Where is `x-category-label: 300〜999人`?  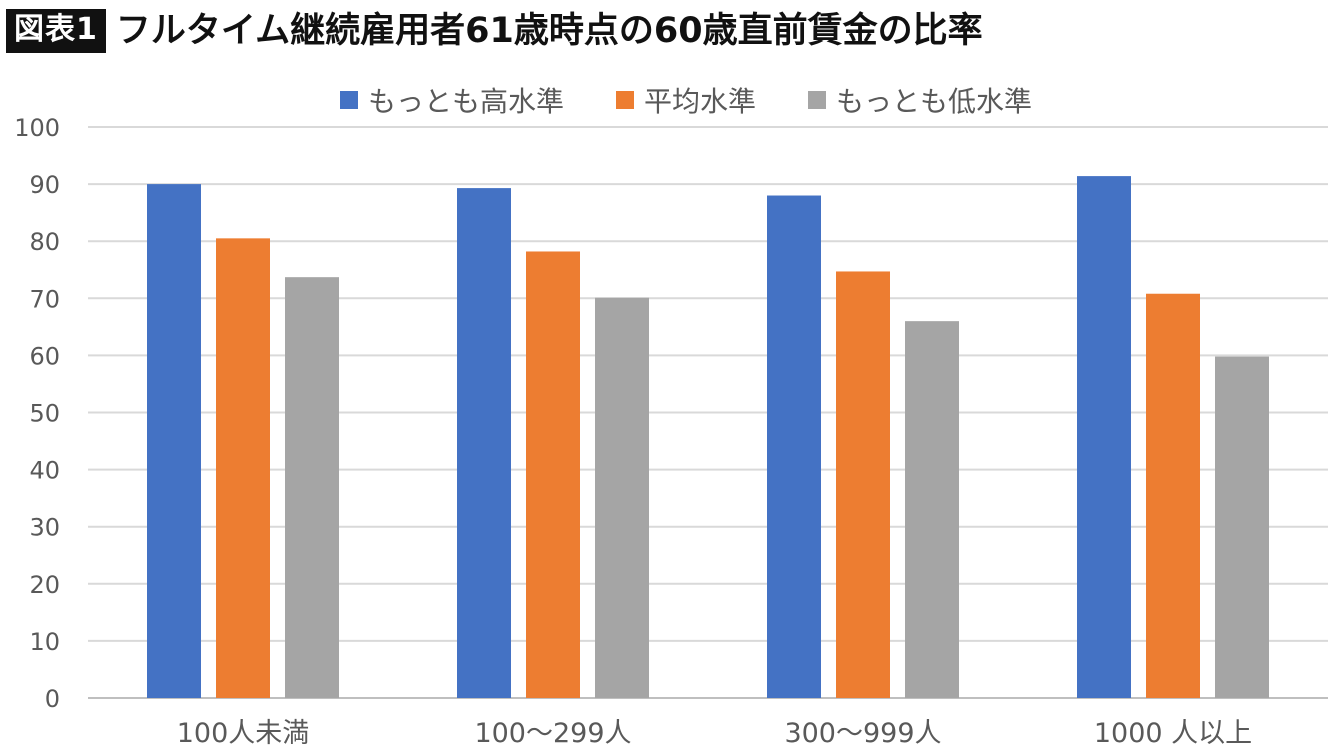
x-category-label: 300〜999人 is located at coordinates (862, 733).